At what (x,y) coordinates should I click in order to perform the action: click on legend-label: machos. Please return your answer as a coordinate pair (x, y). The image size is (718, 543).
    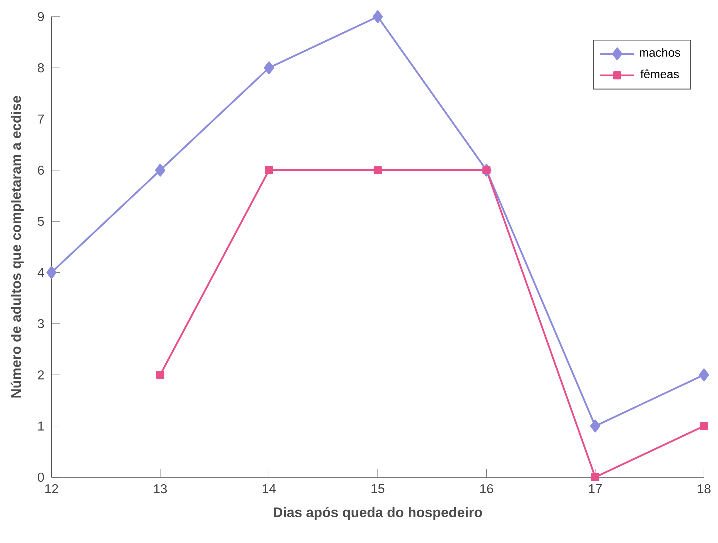
    Looking at the image, I should click on (660, 52).